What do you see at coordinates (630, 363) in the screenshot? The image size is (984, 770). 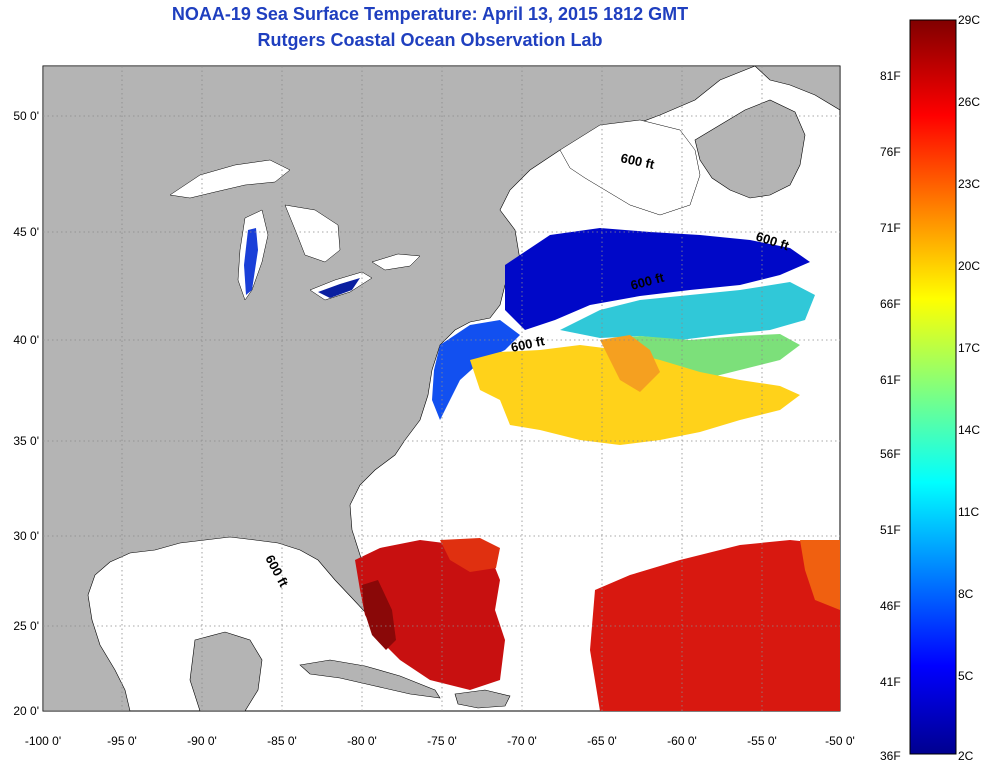 I see `sst-orange-swirl` at bounding box center [630, 363].